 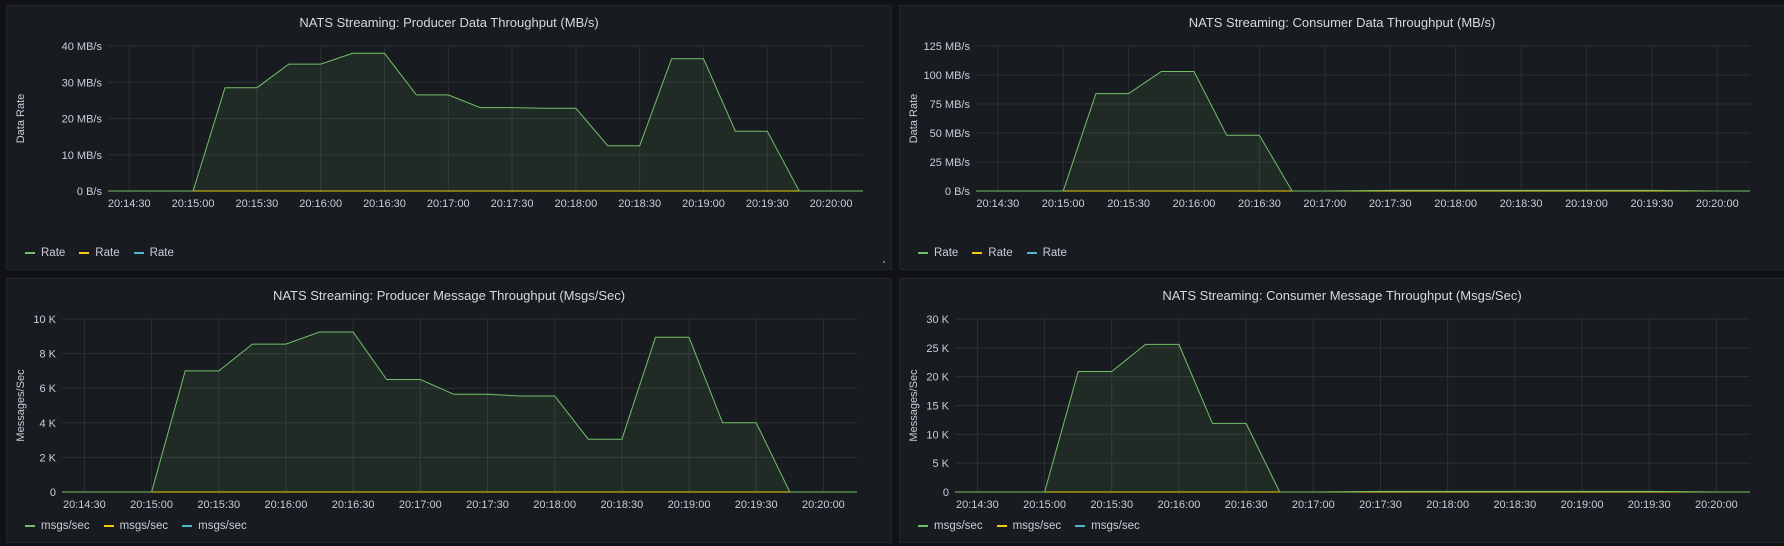 I want to click on legend: Rate Rate Rate, so click(x=99, y=253).